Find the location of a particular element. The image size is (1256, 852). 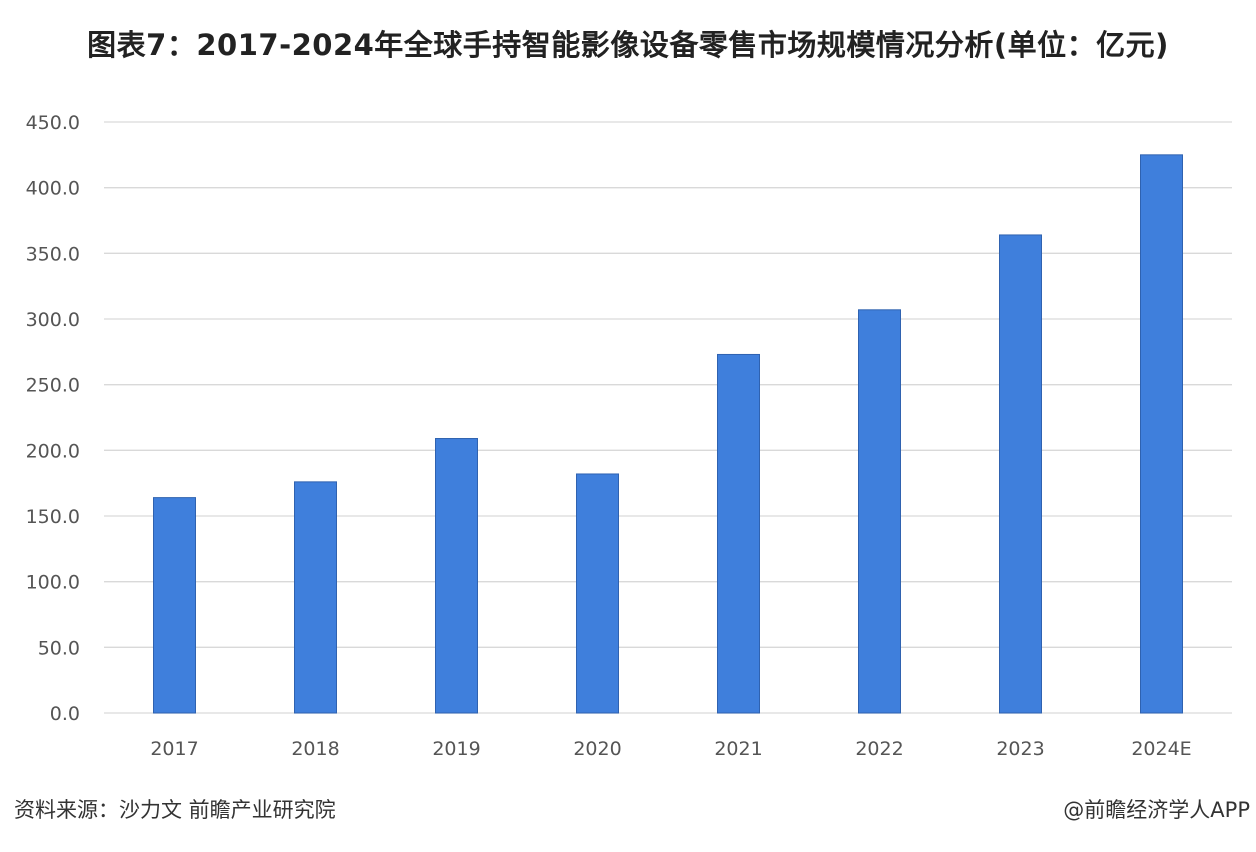

bar-2021 is located at coordinates (738, 533).